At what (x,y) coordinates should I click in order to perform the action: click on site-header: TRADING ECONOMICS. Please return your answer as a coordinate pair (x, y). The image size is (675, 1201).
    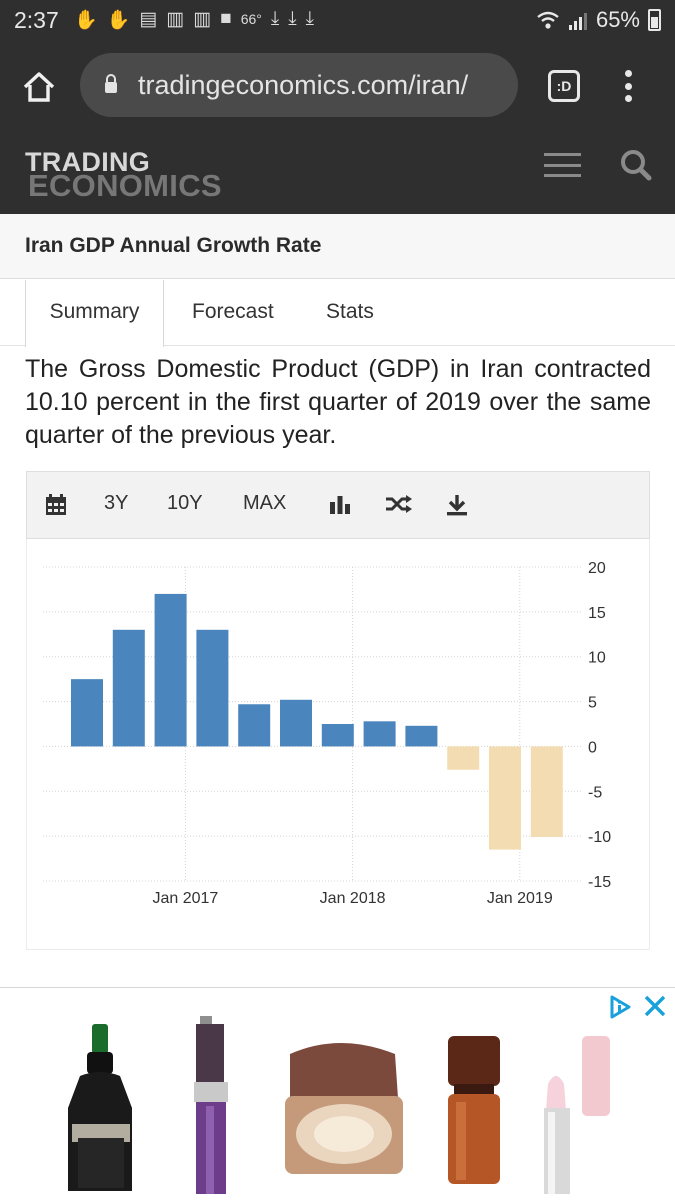
    Looking at the image, I should click on (337, 172).